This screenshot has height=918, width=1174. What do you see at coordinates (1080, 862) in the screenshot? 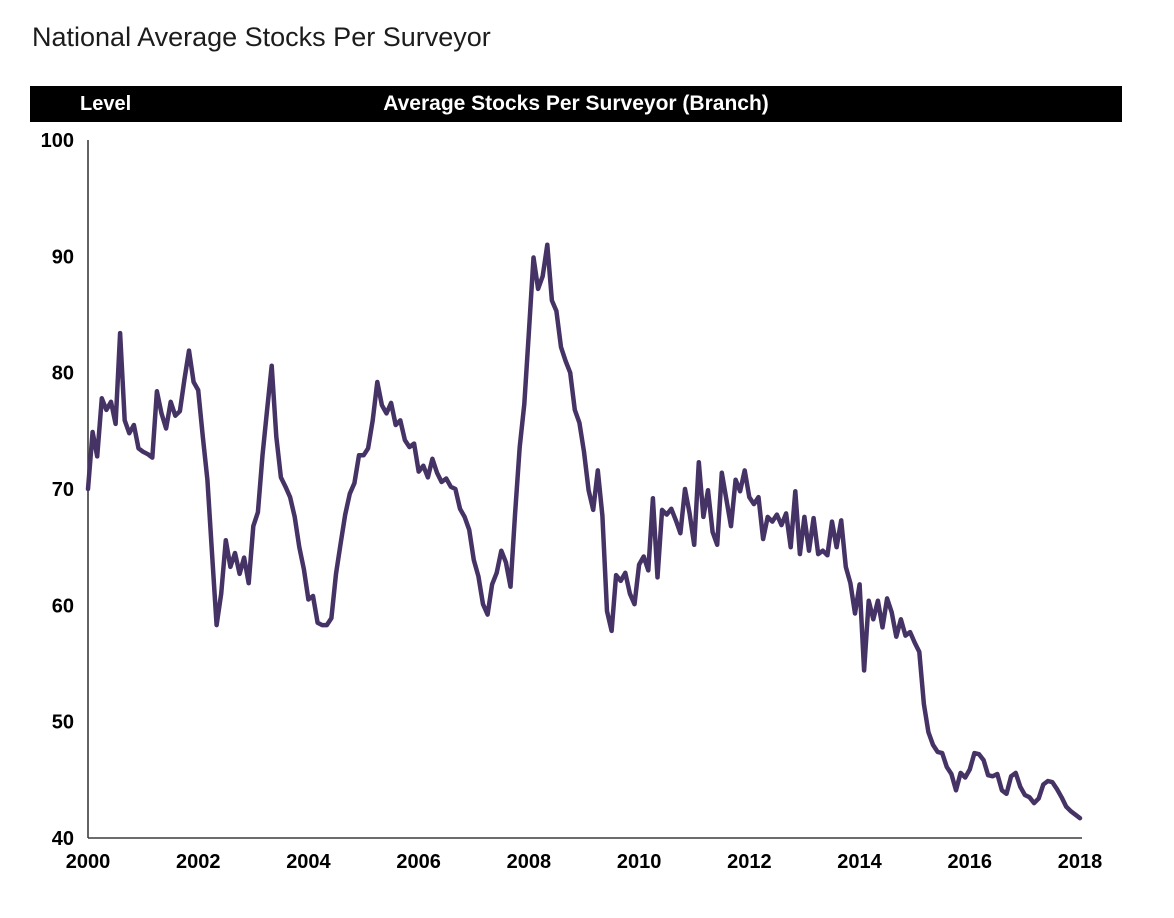
I see `x-tick-label: 2018` at bounding box center [1080, 862].